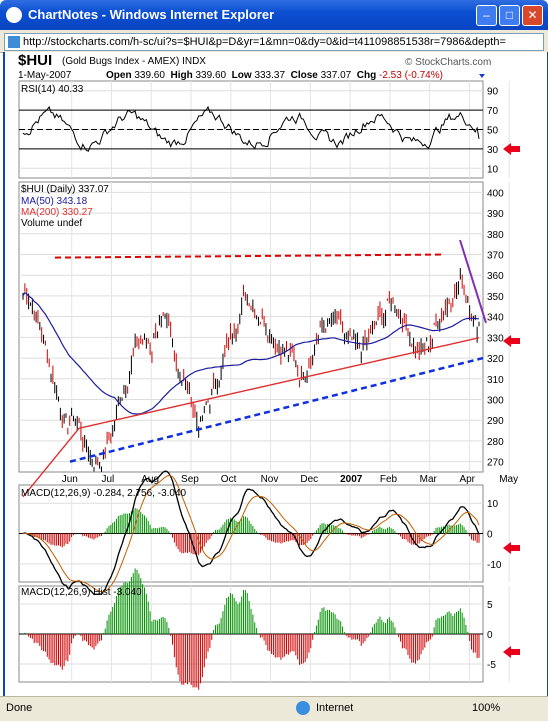 The image size is (548, 724). Describe the element at coordinates (335, 708) in the screenshot. I see `zone-text: Internet` at that location.